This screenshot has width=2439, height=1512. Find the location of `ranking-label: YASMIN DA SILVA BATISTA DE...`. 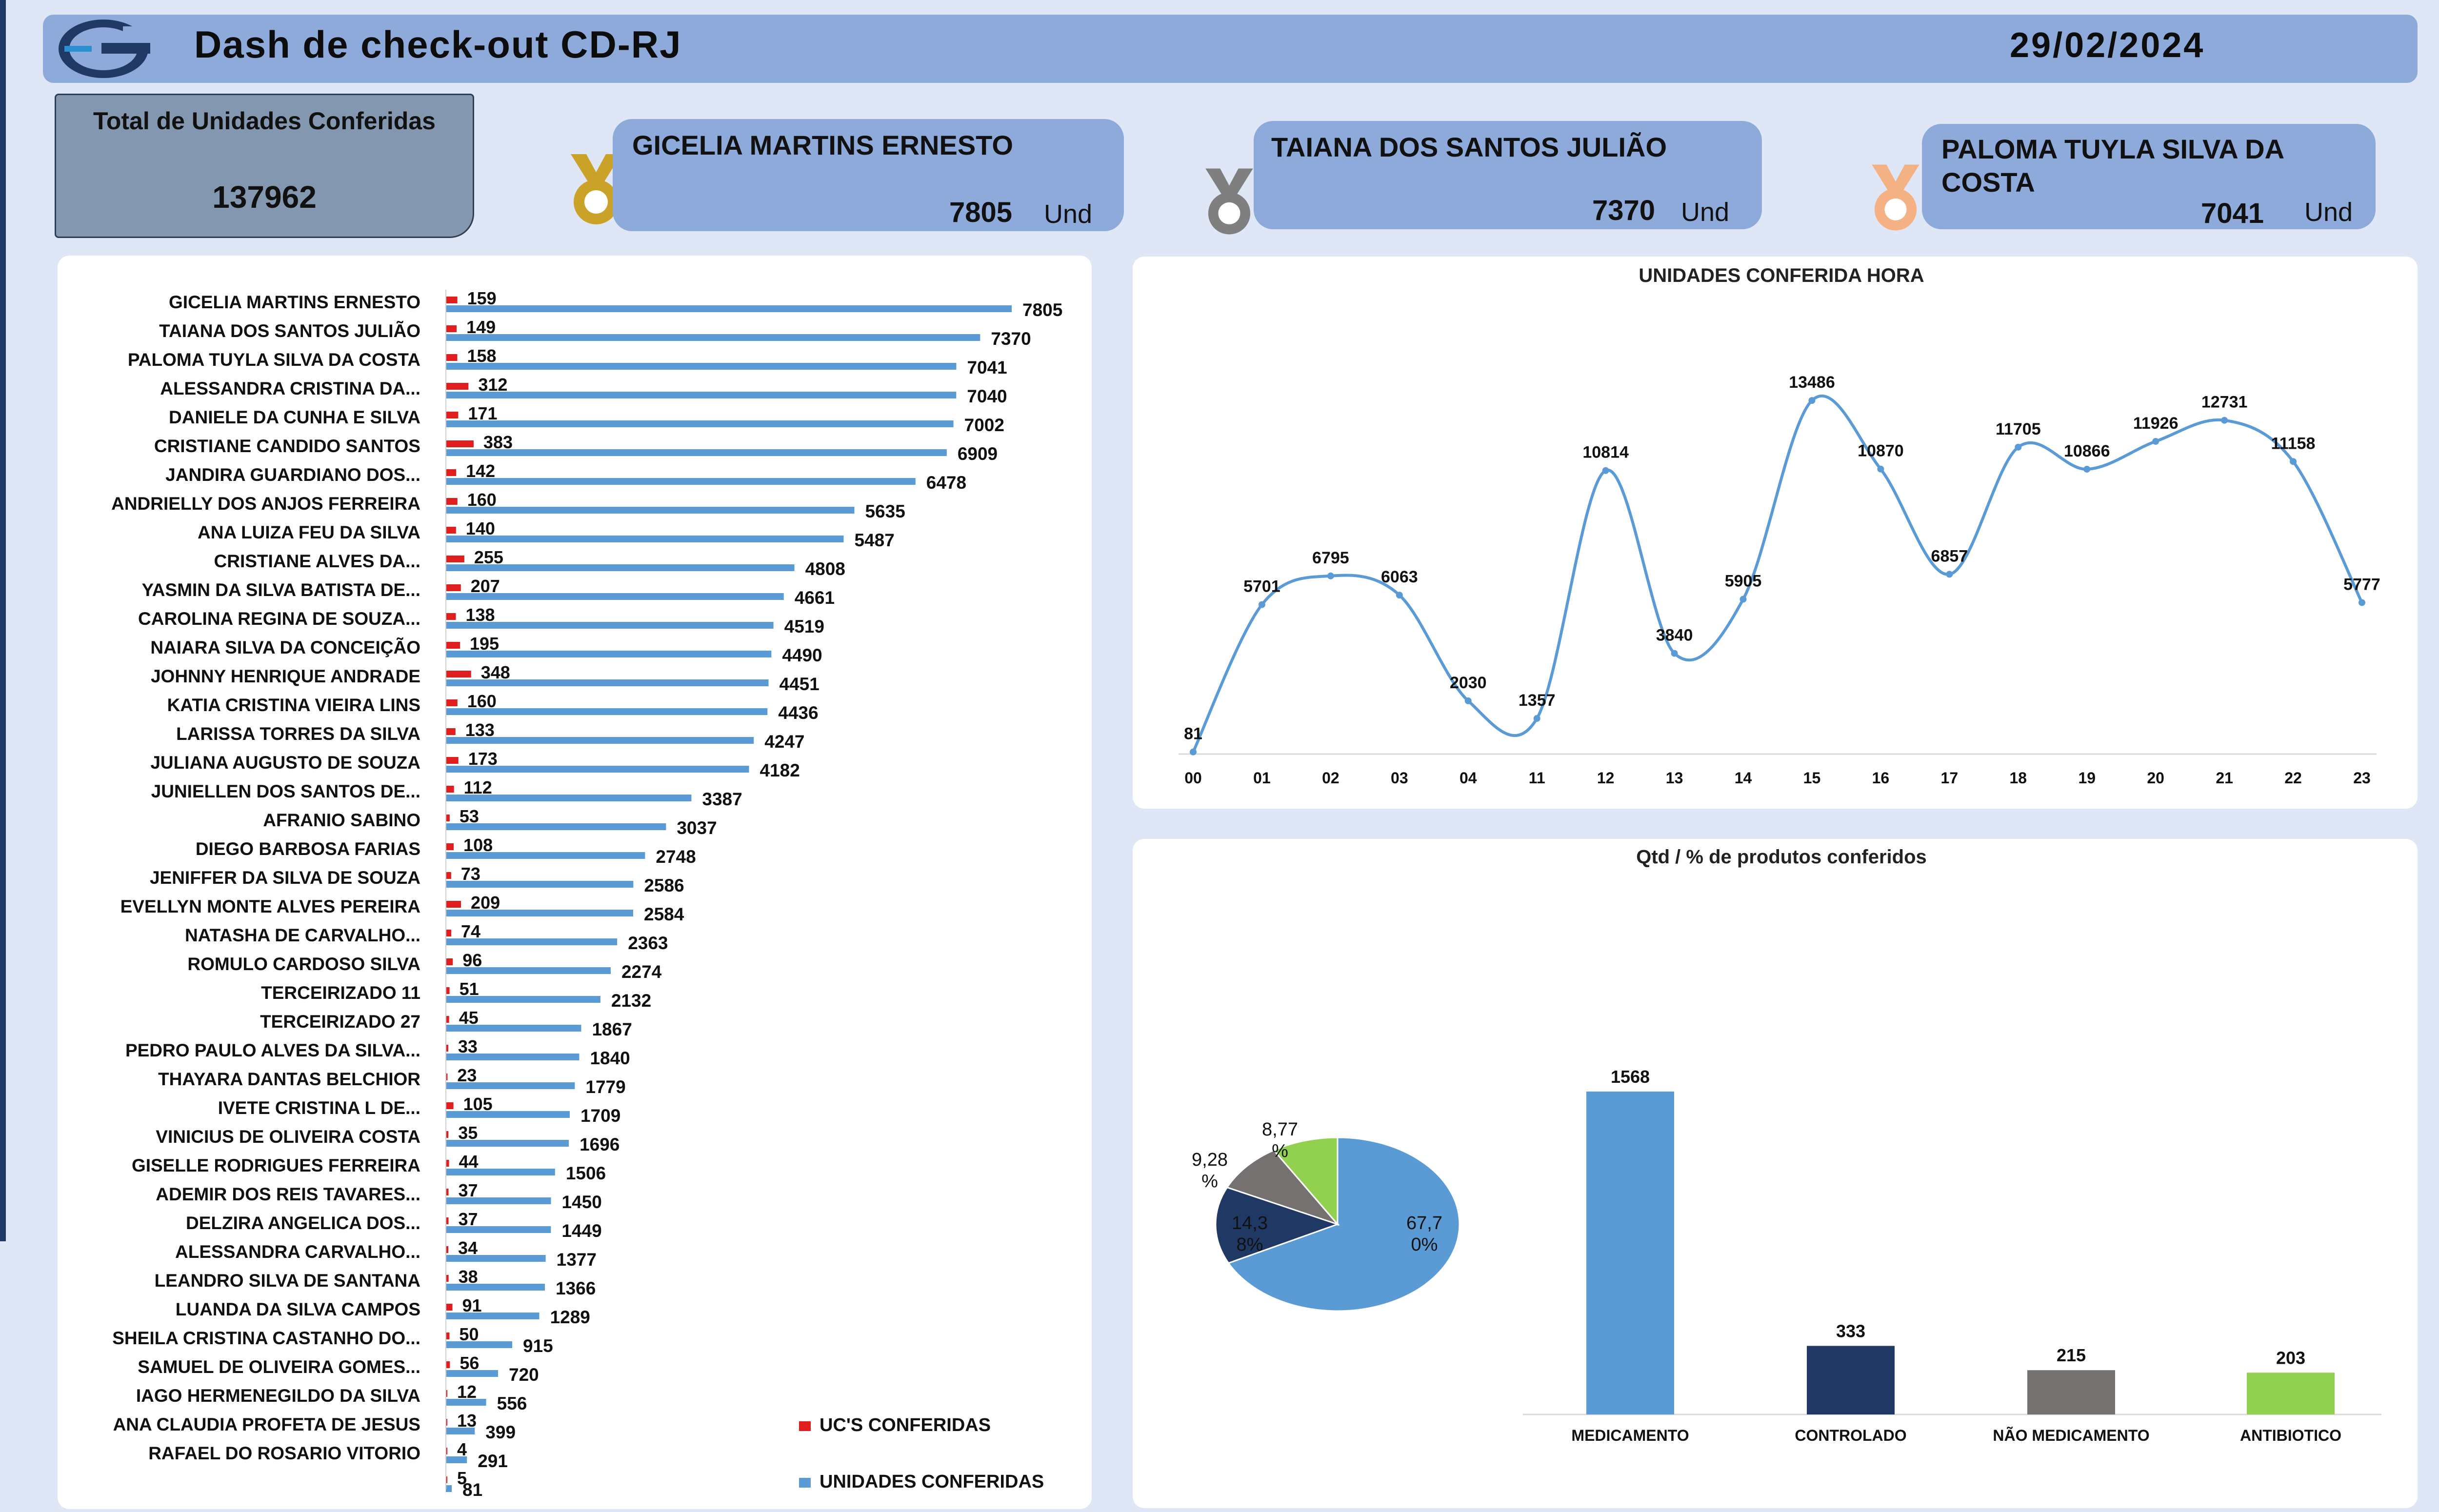

ranking-label: YASMIN DA SILVA BATISTA DE... is located at coordinates (281, 590).